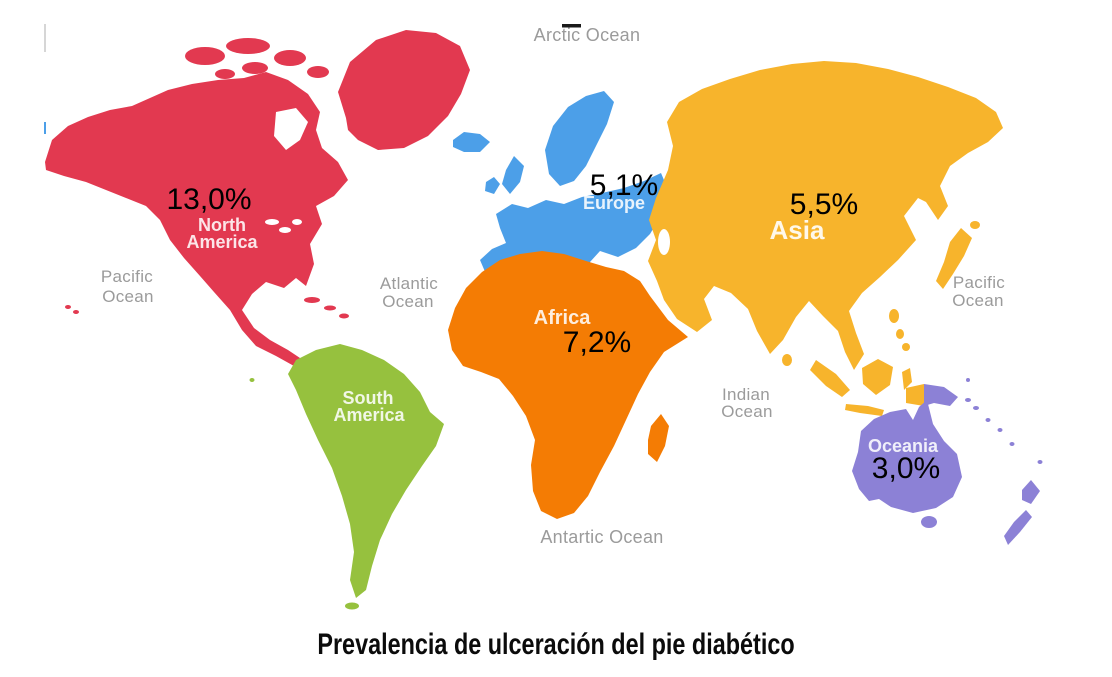 This screenshot has width=1112, height=677. I want to click on africa-label: Africa, so click(563, 318).